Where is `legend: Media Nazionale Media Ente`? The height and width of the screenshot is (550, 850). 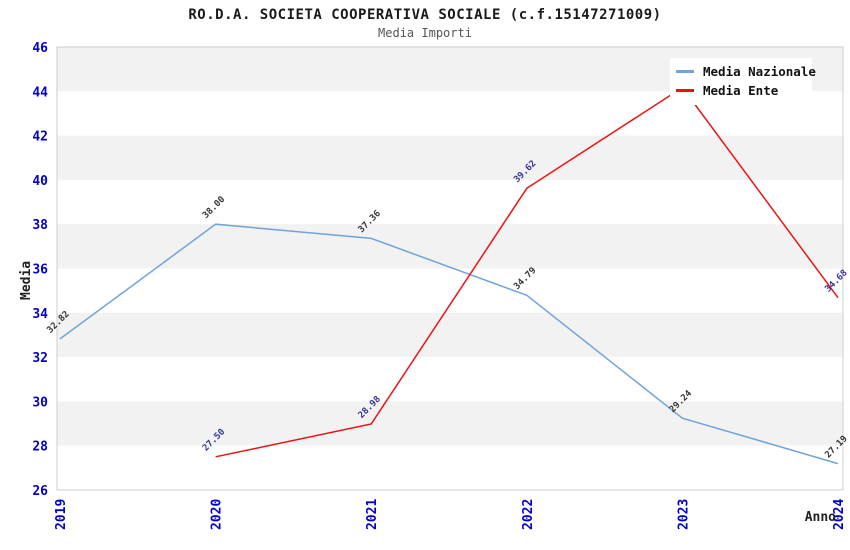
legend: Media Nazionale Media Ente is located at coordinates (743, 81).